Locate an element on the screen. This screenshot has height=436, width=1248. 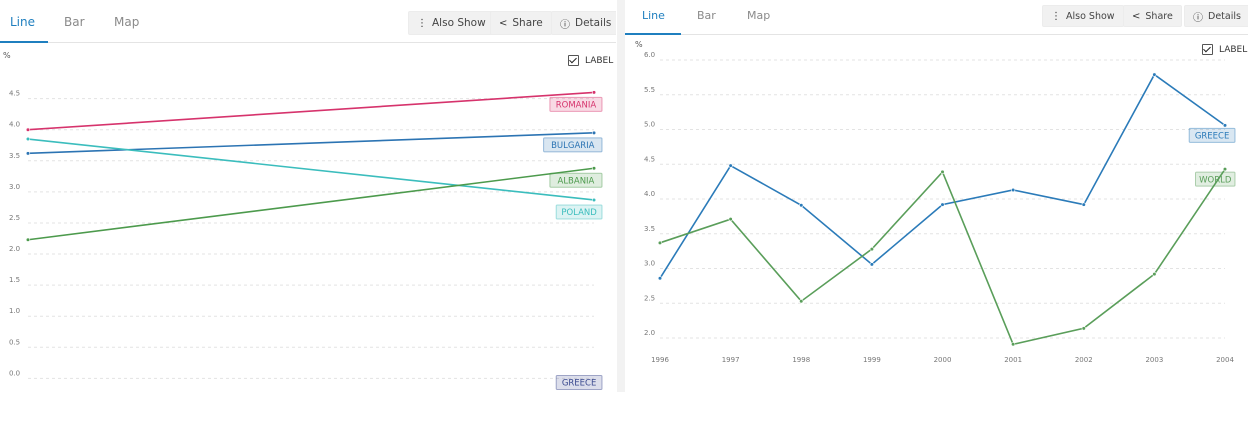
y-tick-label: 2.5 is located at coordinates (14, 218).